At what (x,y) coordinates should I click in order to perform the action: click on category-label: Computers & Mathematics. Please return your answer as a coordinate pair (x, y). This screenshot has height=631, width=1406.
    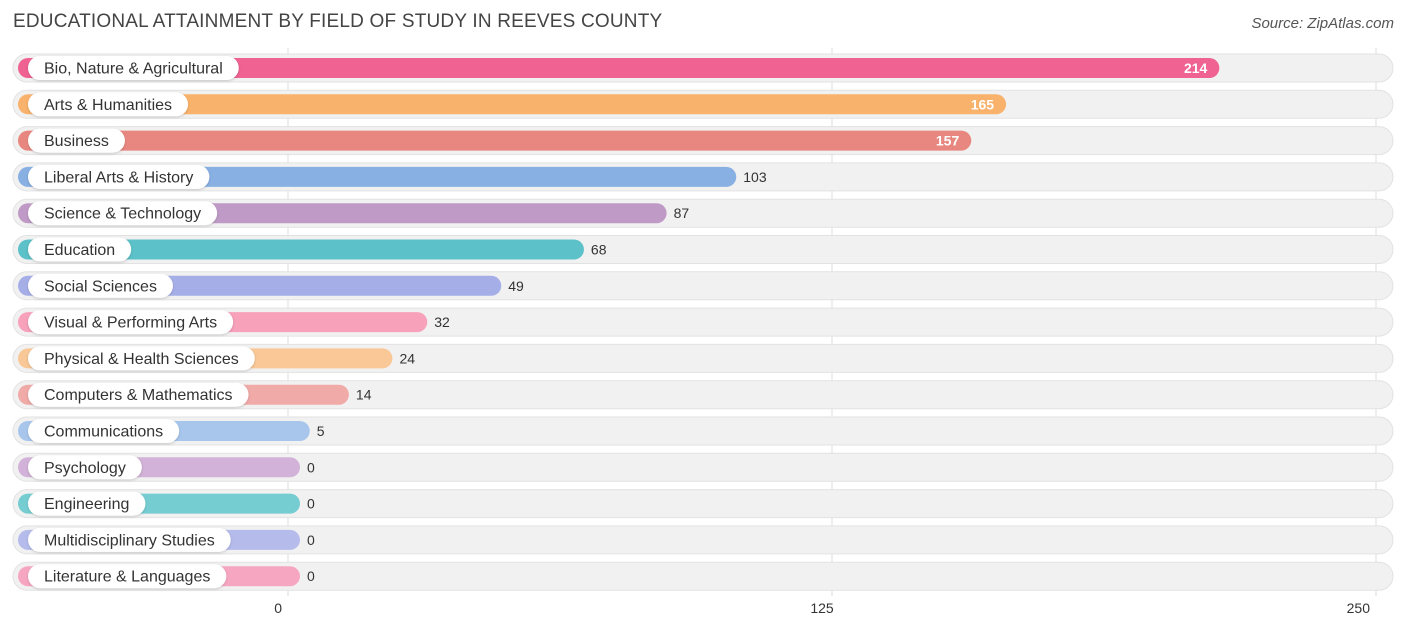
    Looking at the image, I should click on (138, 395).